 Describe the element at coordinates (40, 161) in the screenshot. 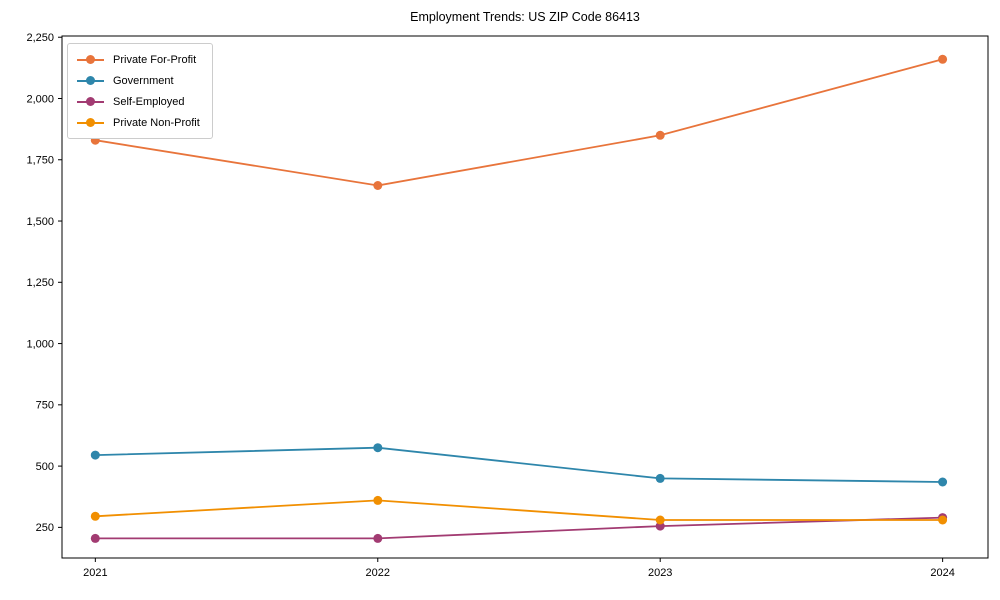

I see `y-tick-label: 1,750` at that location.